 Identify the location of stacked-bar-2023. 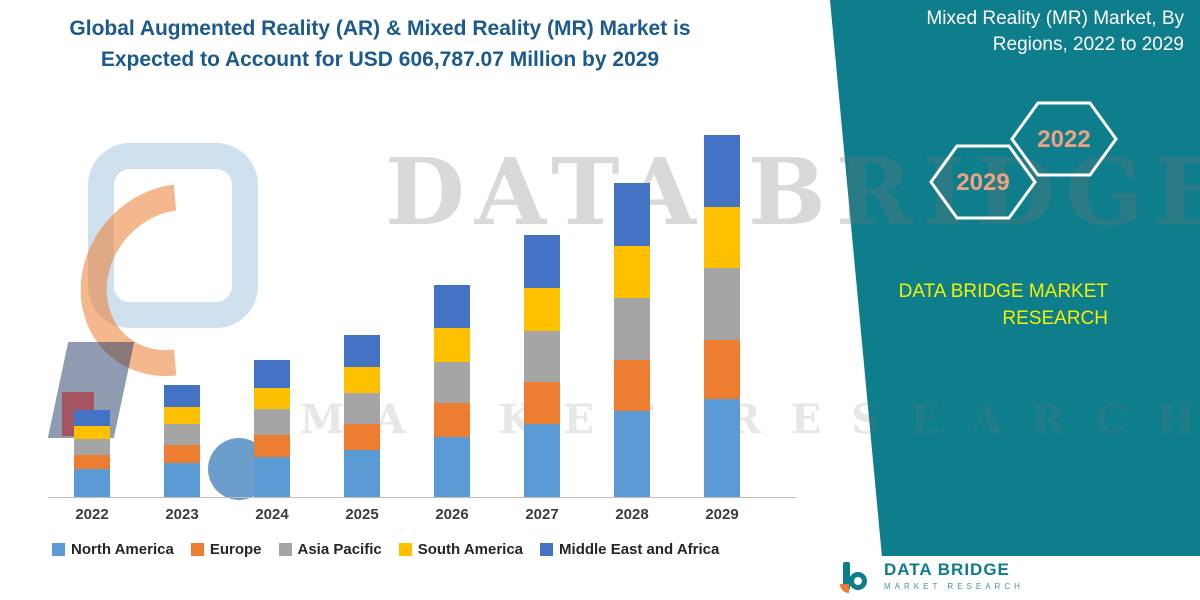
(182, 441).